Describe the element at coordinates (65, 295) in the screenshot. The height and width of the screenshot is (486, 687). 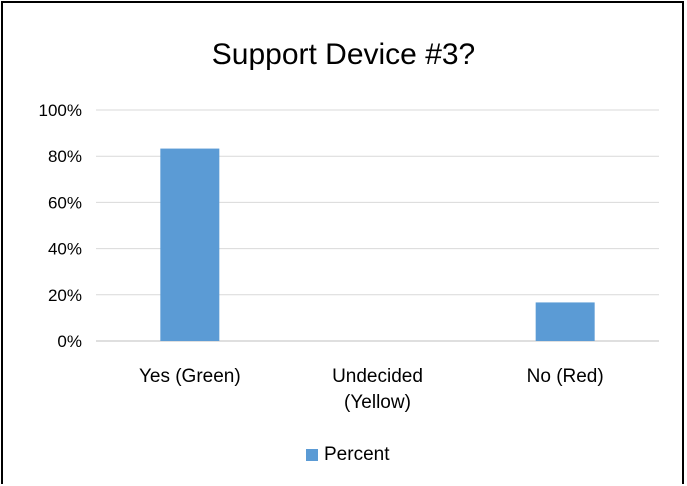
I see `y-tick-label: 20%` at that location.